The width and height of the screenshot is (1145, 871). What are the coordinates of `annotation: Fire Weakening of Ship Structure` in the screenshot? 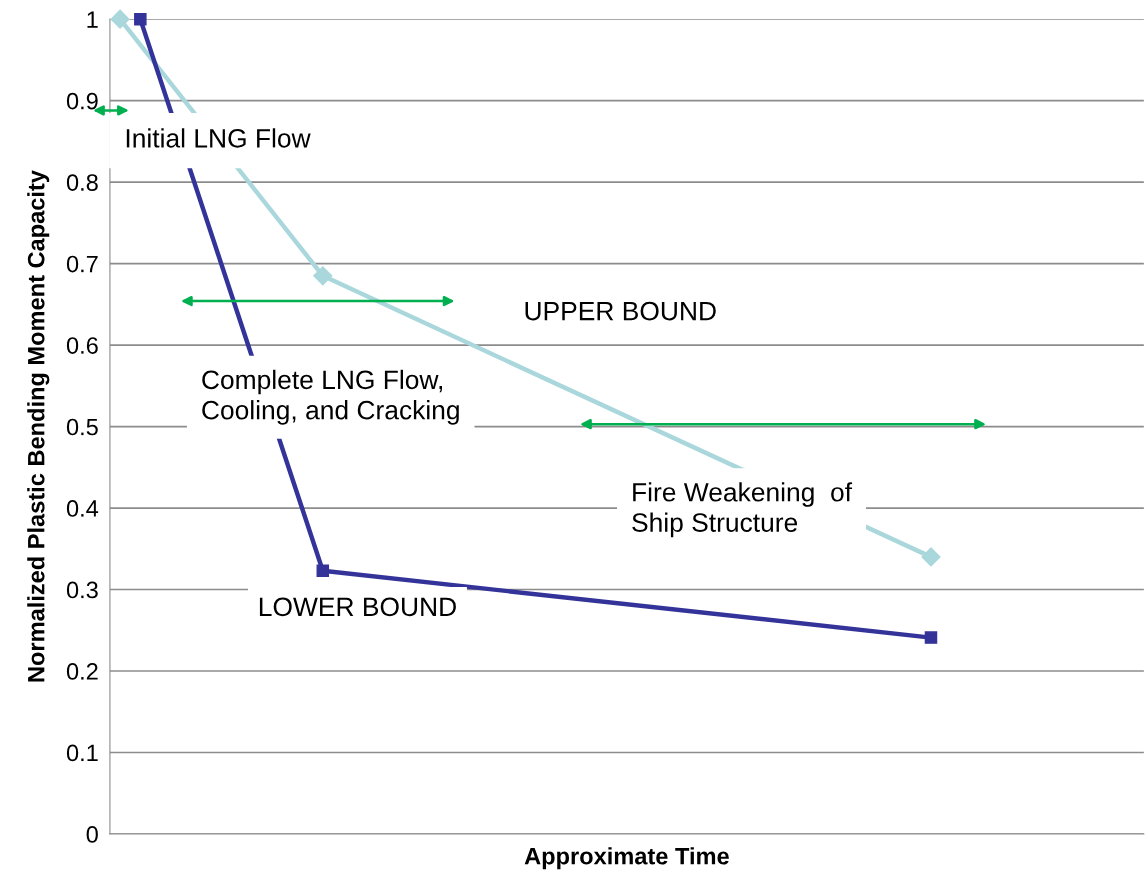 It's located at (742, 510).